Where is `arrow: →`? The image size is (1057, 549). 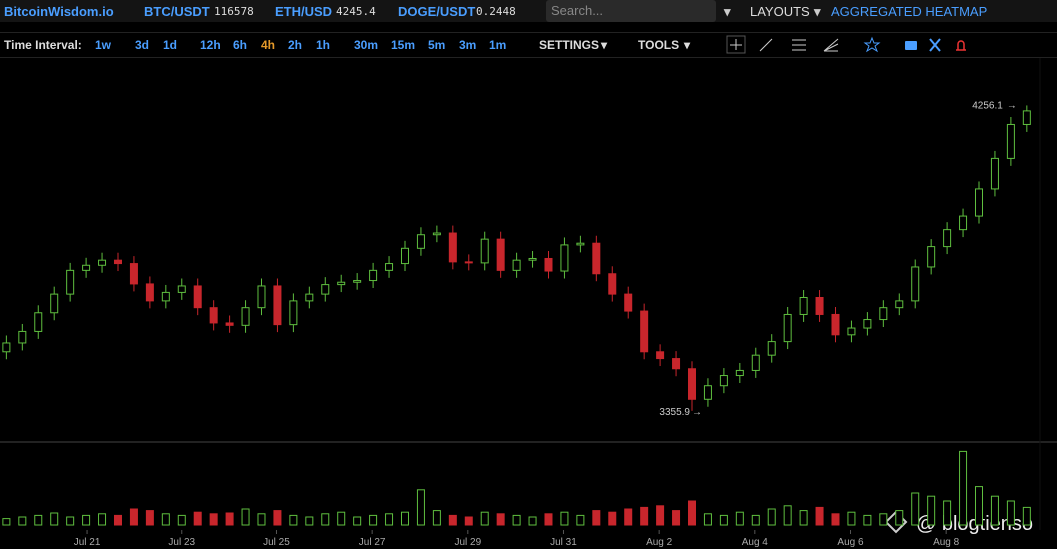
arrow: → is located at coordinates (1012, 105).